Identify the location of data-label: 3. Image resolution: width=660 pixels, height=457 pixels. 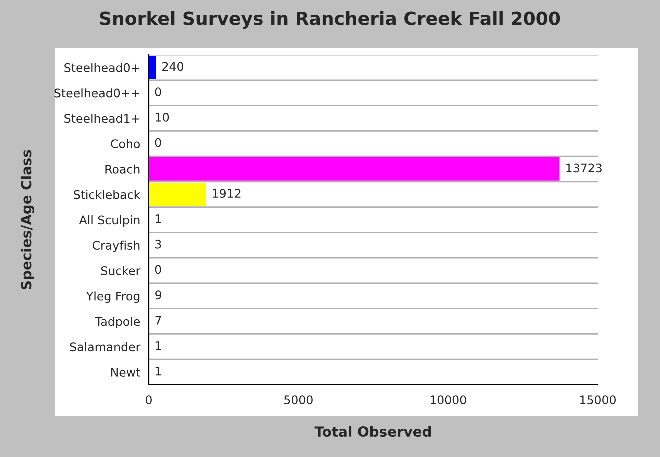
(159, 244).